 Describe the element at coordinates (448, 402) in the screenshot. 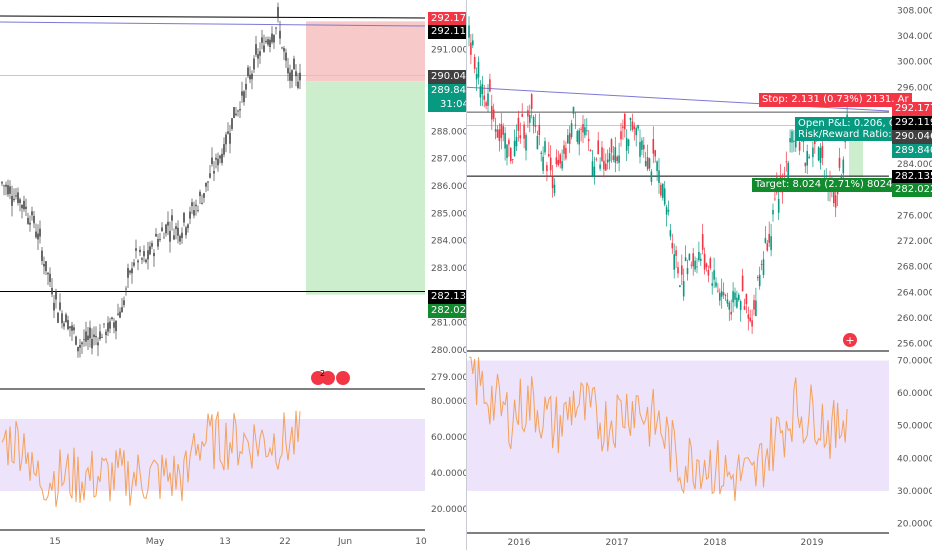

I see `rsi-tick-label: 80.0000` at that location.